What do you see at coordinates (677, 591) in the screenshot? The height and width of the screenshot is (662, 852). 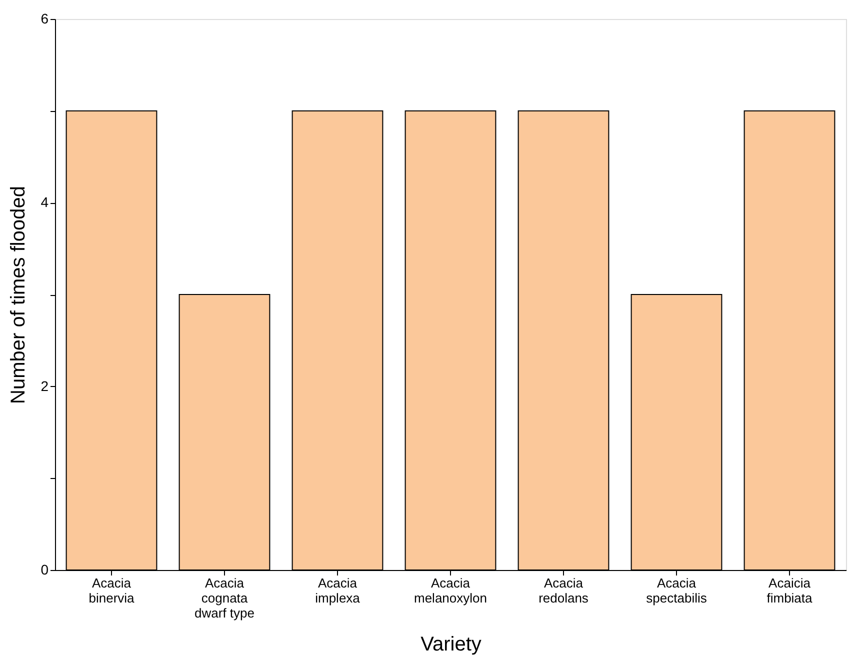 I see `x-tick-label: Acacia spectabilis` at bounding box center [677, 591].